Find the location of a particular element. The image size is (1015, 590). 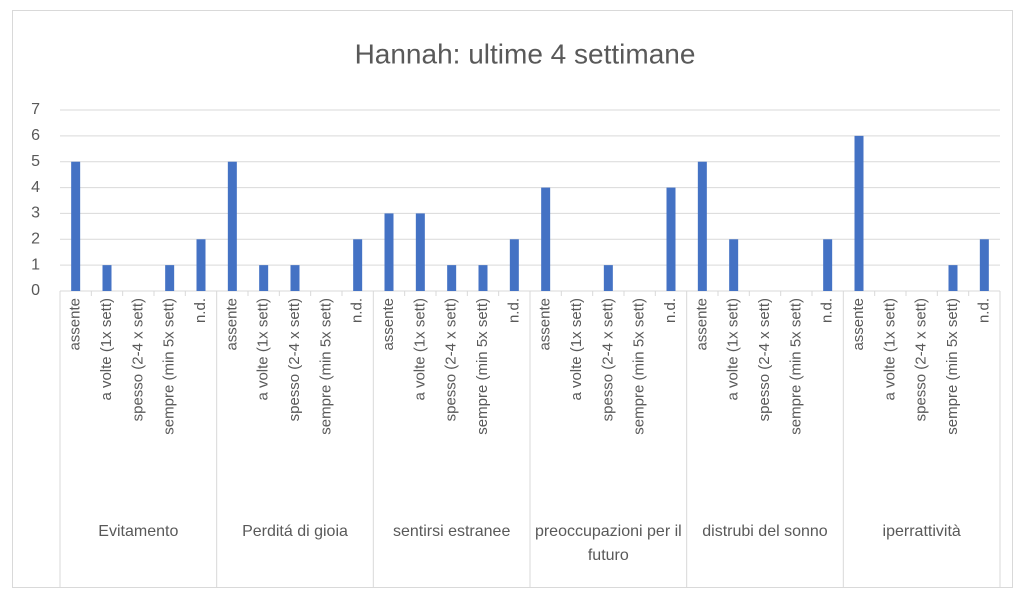

group-label: Evitamento is located at coordinates (138, 531).